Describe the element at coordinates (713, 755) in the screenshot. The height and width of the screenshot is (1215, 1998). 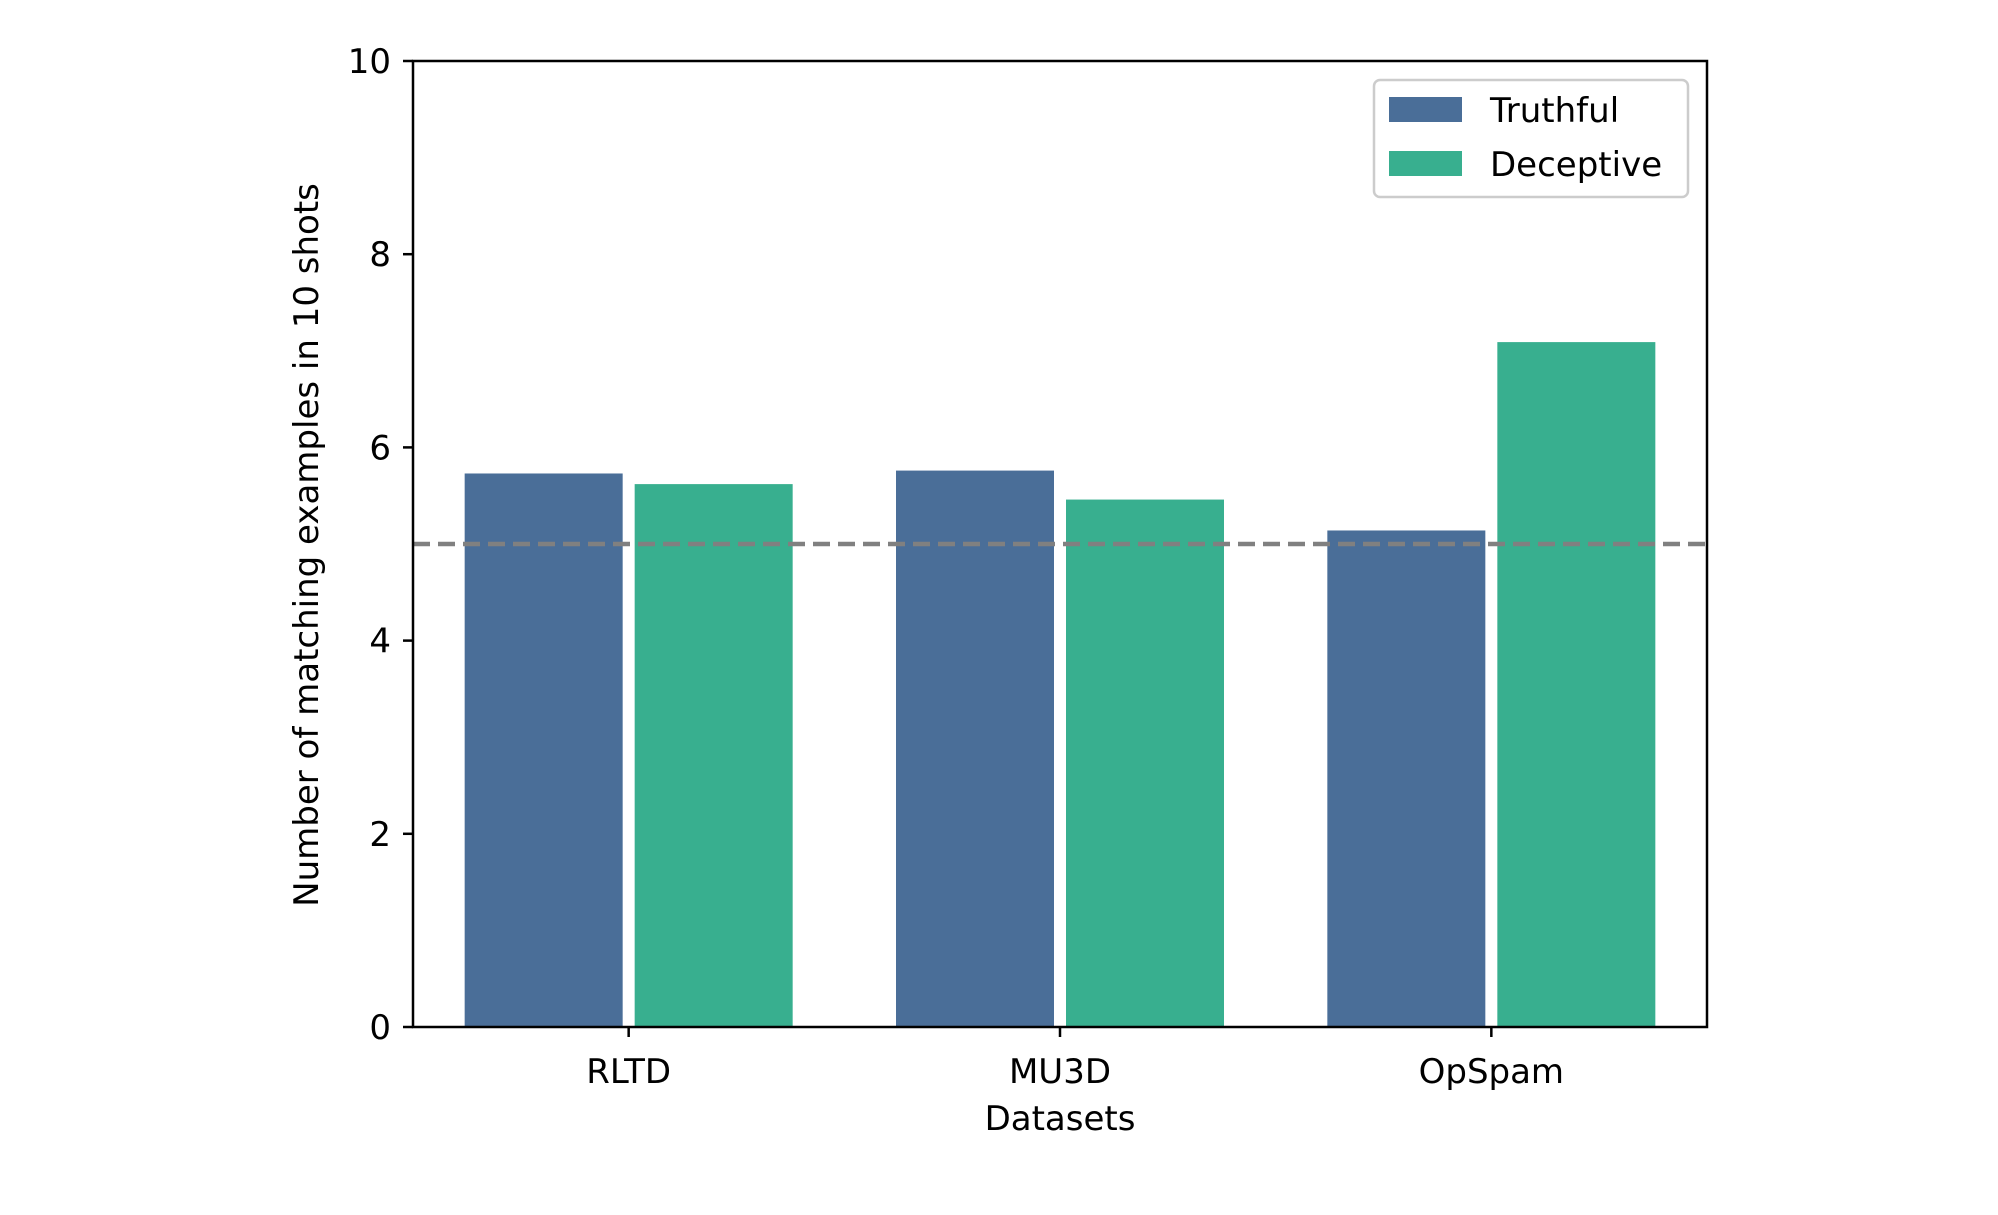
I see `bar-deceptive-rltd` at that location.